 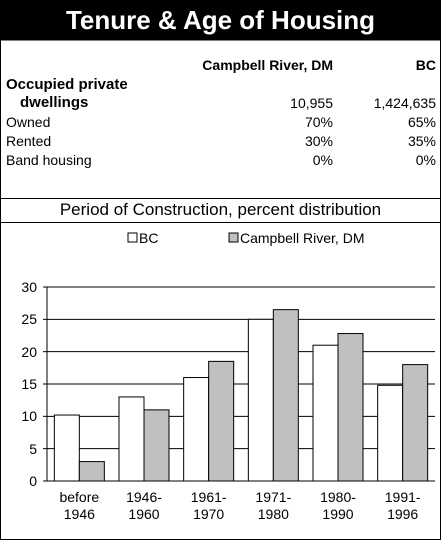 I want to click on x-tick-label: 1991- 1996, so click(x=402, y=505).